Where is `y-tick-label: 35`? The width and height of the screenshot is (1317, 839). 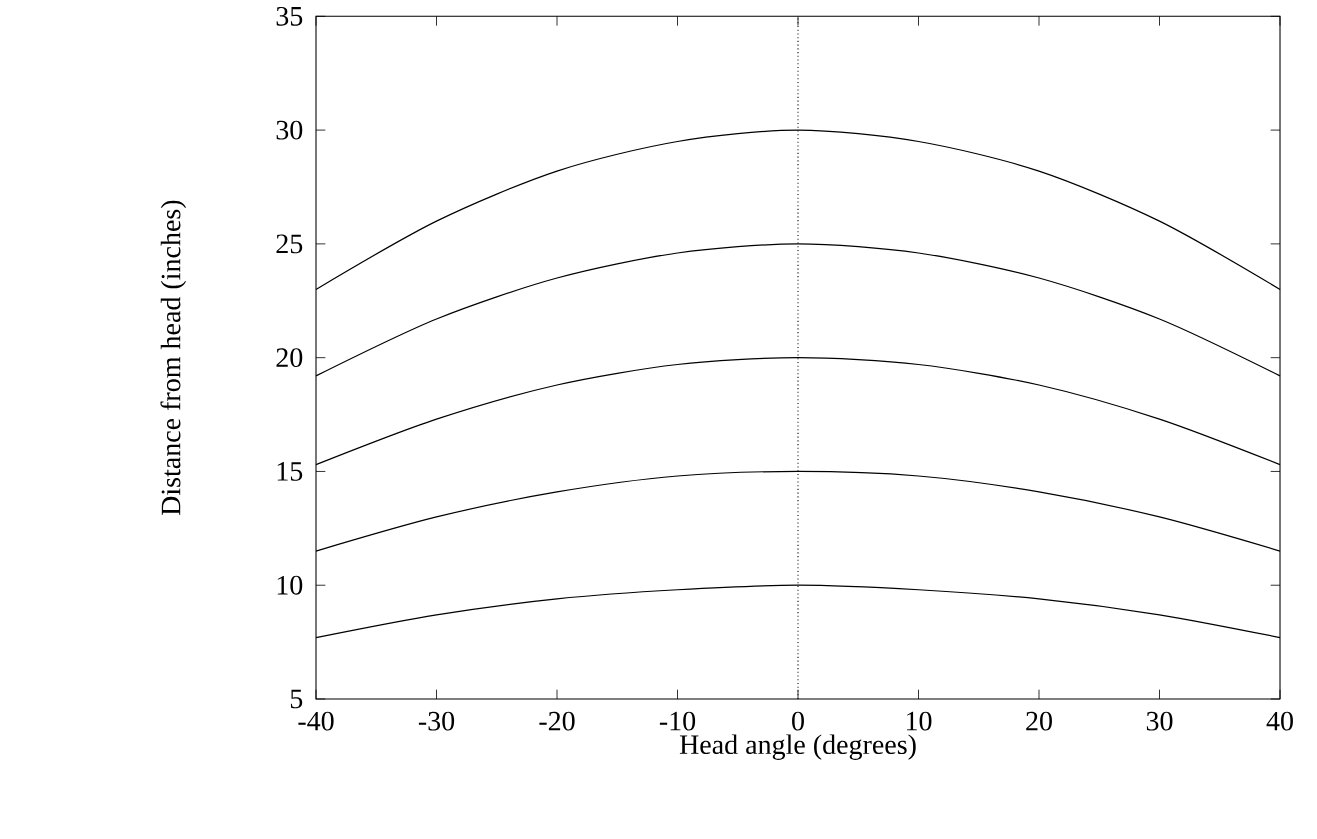 y-tick-label: 35 is located at coordinates (289, 16).